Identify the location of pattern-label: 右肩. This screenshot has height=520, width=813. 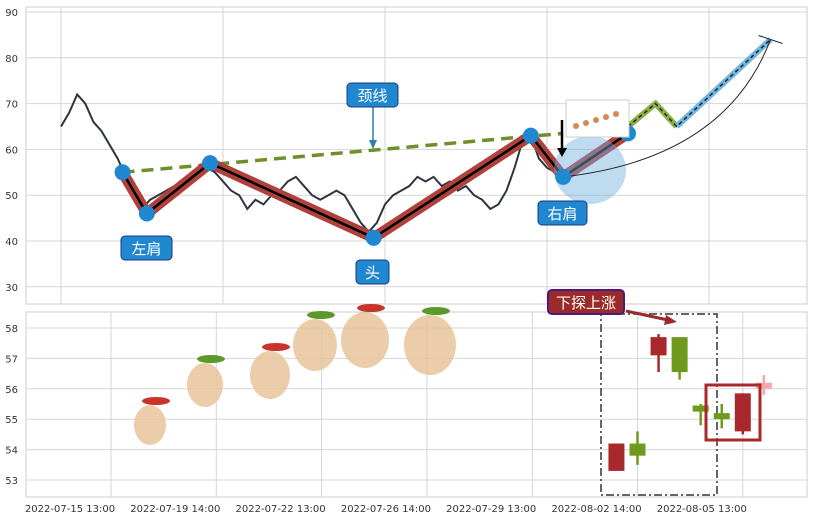
(562, 214).